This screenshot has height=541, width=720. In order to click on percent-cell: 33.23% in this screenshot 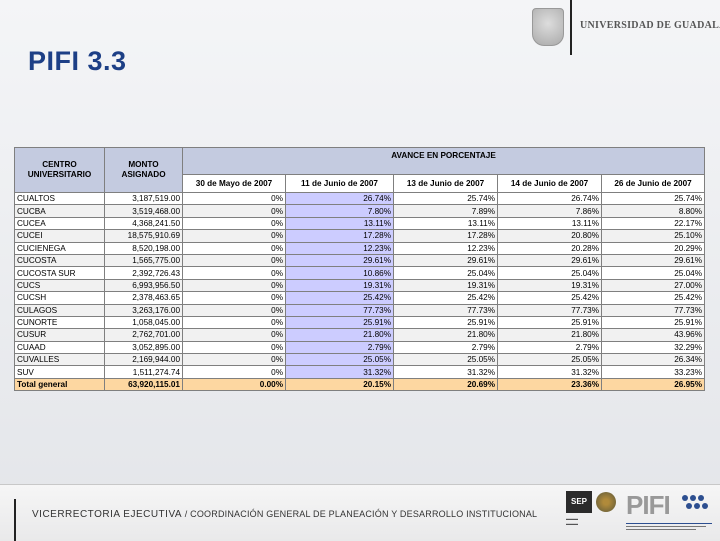, I will do `click(653, 372)`.